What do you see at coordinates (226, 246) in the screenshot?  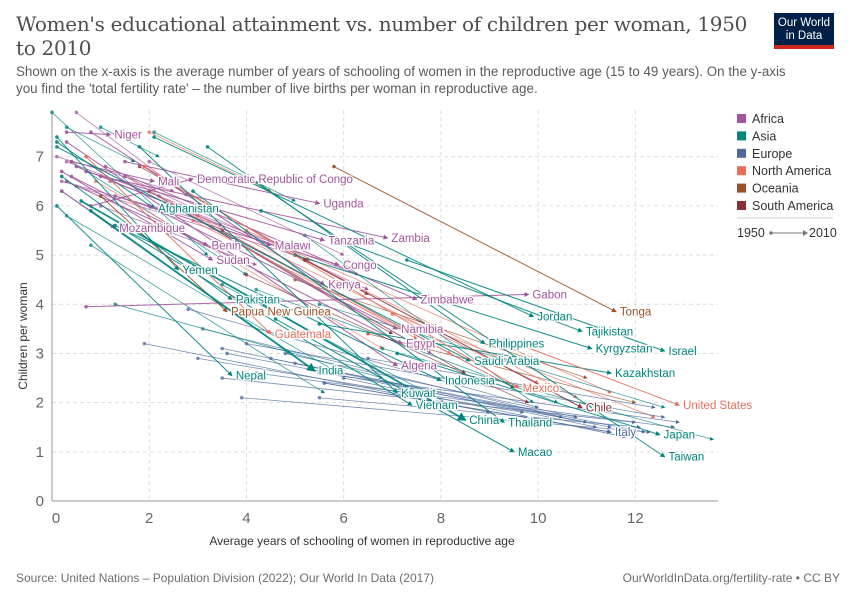 I see `label-benin: Benin` at bounding box center [226, 246].